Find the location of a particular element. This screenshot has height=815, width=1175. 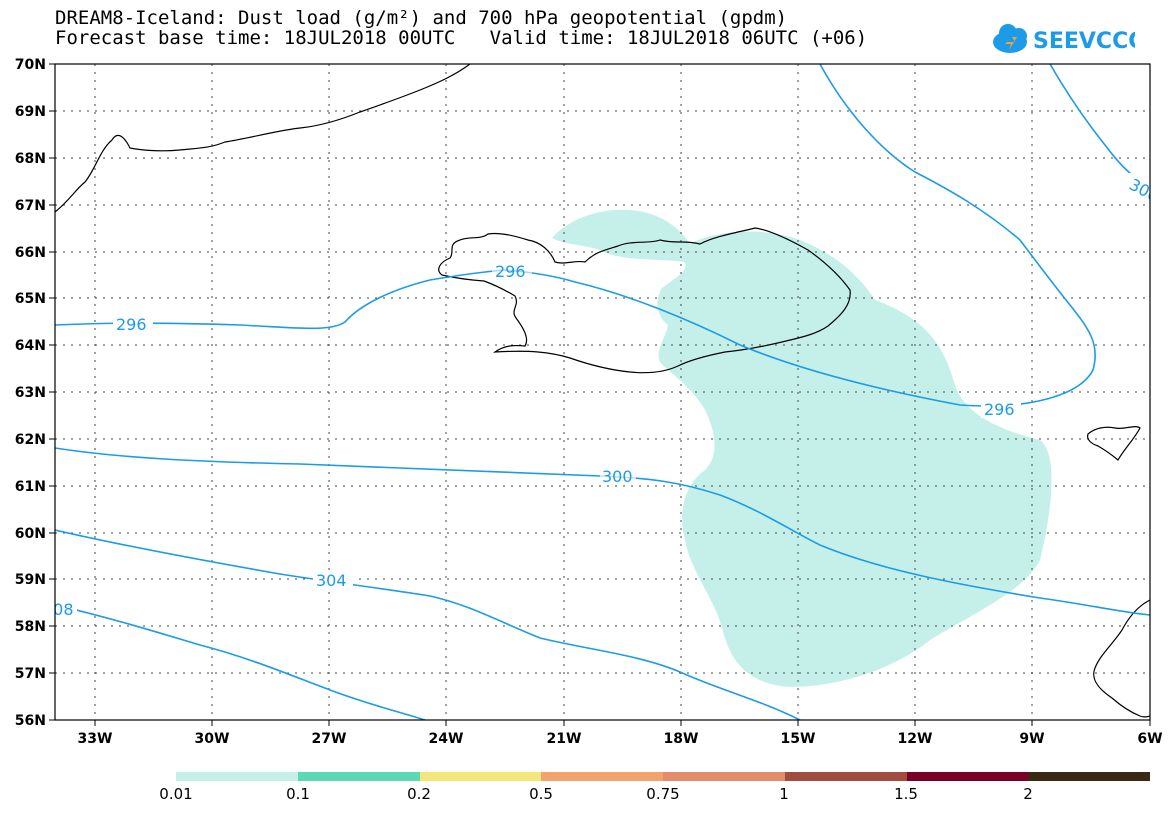

lat-label: 67N is located at coordinates (30, 206).